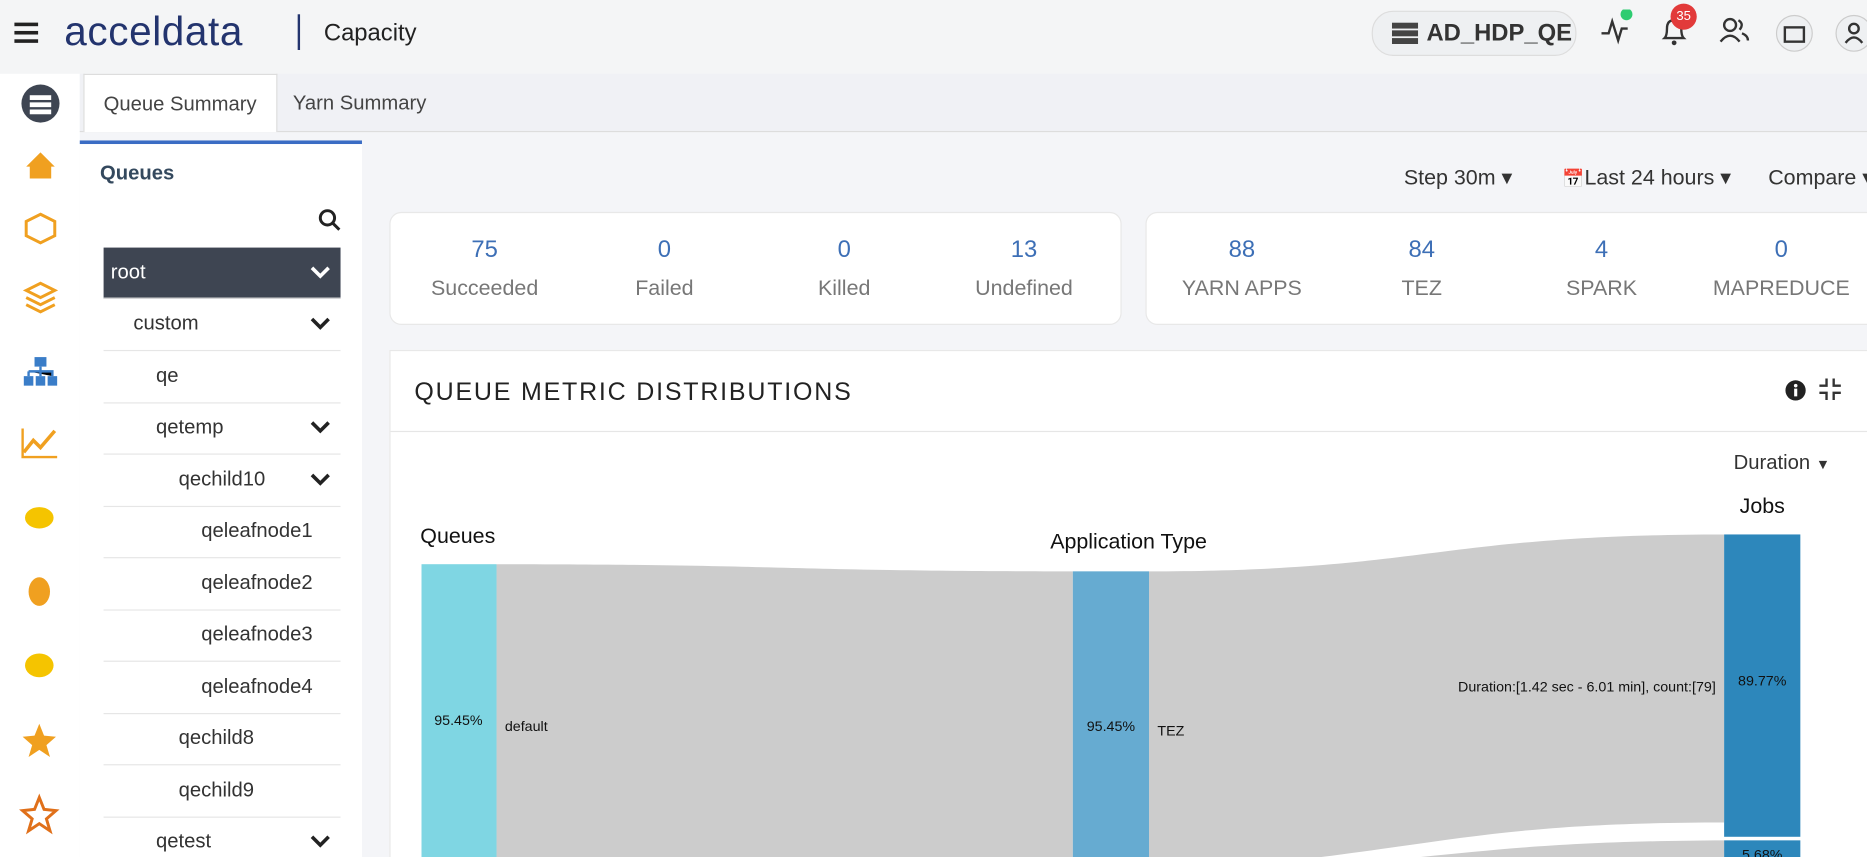 The height and width of the screenshot is (857, 1867). What do you see at coordinates (222, 584) in the screenshot?
I see `queue-row: qeleafnode2` at bounding box center [222, 584].